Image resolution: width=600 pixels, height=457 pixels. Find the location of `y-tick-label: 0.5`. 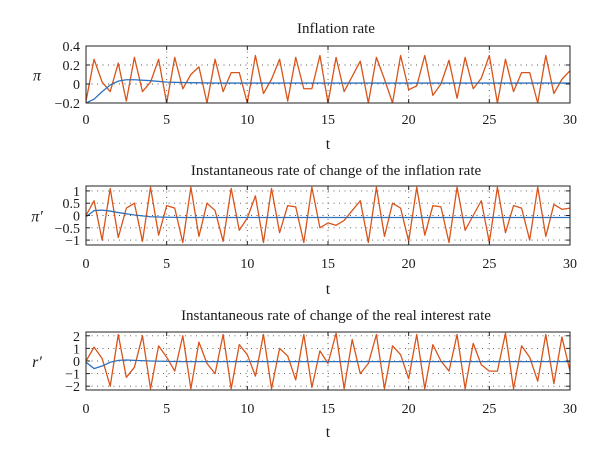

y-tick-label: 0.5 is located at coordinates (72, 204).